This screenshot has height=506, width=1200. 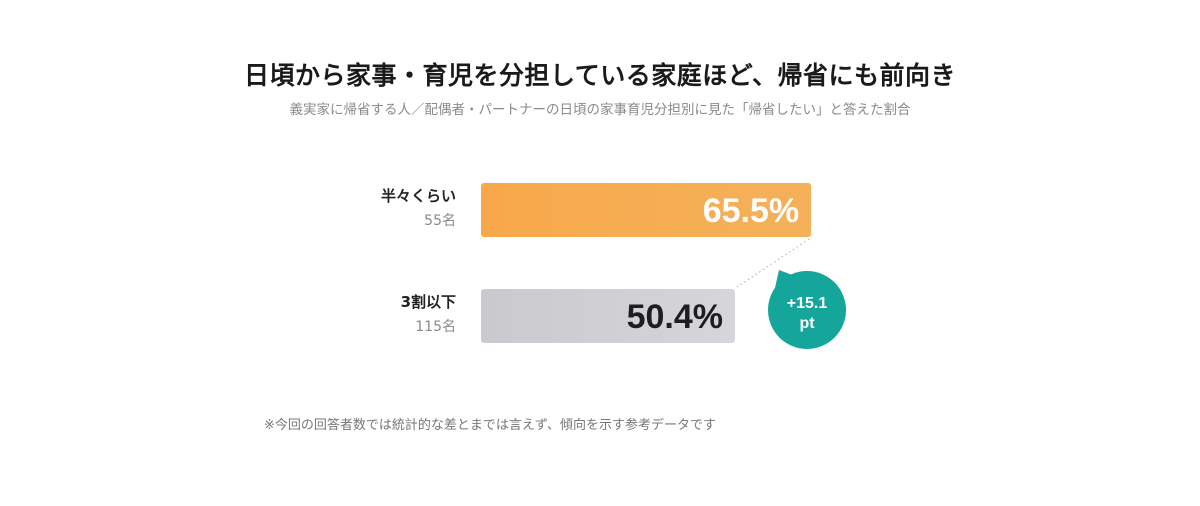 I want to click on category-label-30pct-or-less: 3割以下, so click(x=428, y=302).